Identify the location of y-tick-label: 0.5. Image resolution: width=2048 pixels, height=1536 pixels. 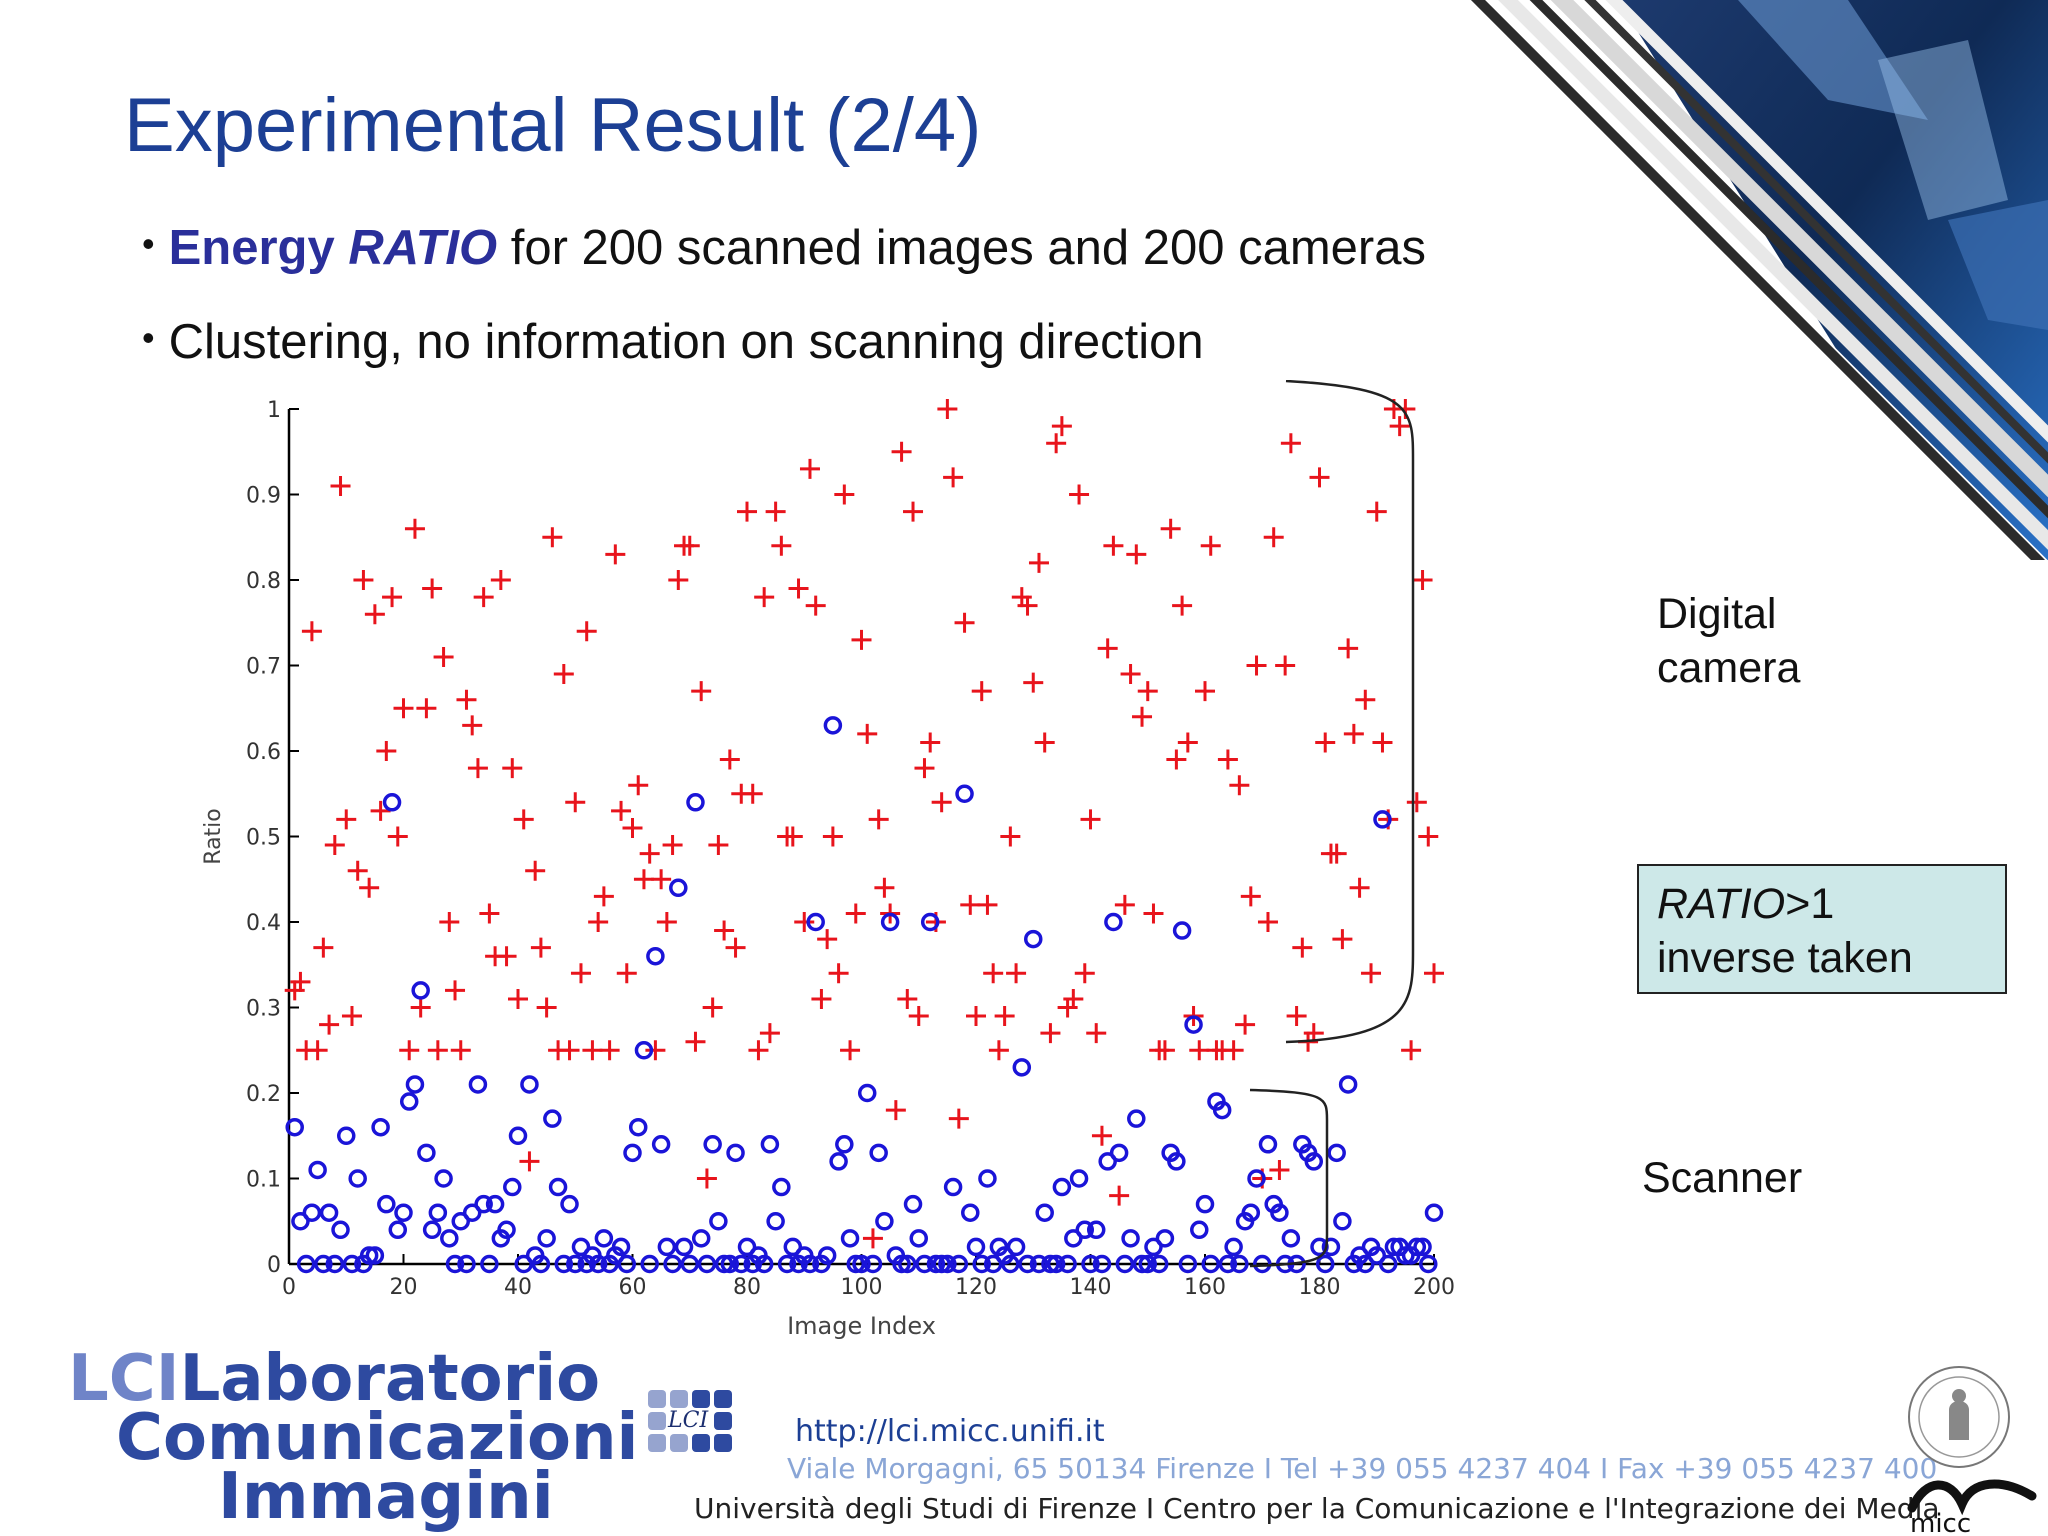
(263, 838).